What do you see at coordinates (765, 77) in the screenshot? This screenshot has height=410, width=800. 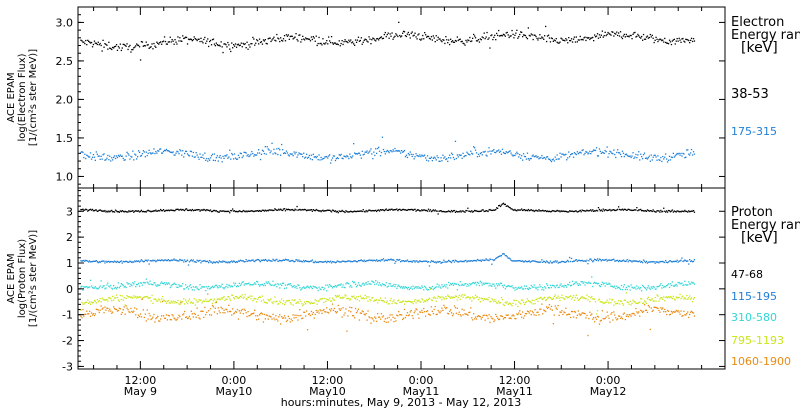 I see `electron-legend: Electron Energy ran [keV] 38-53 175-315` at bounding box center [765, 77].